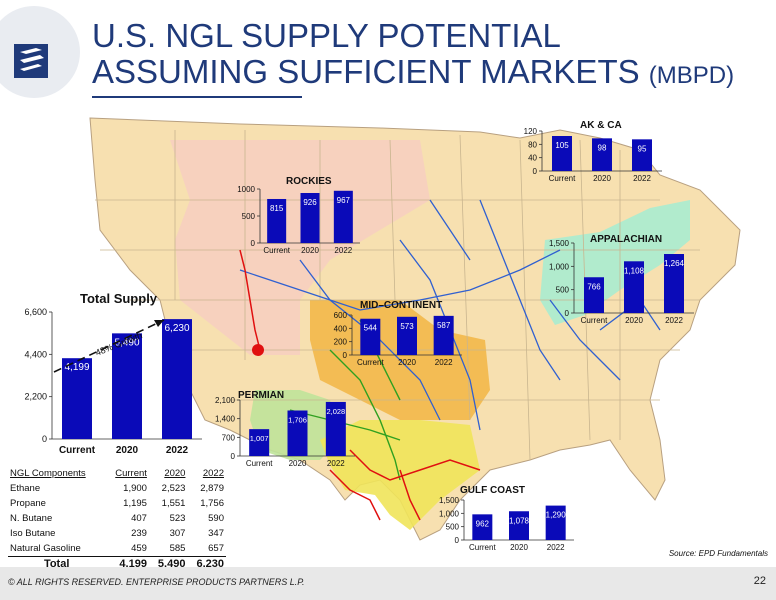  I want to click on chart-title: AK & CA, so click(601, 125).